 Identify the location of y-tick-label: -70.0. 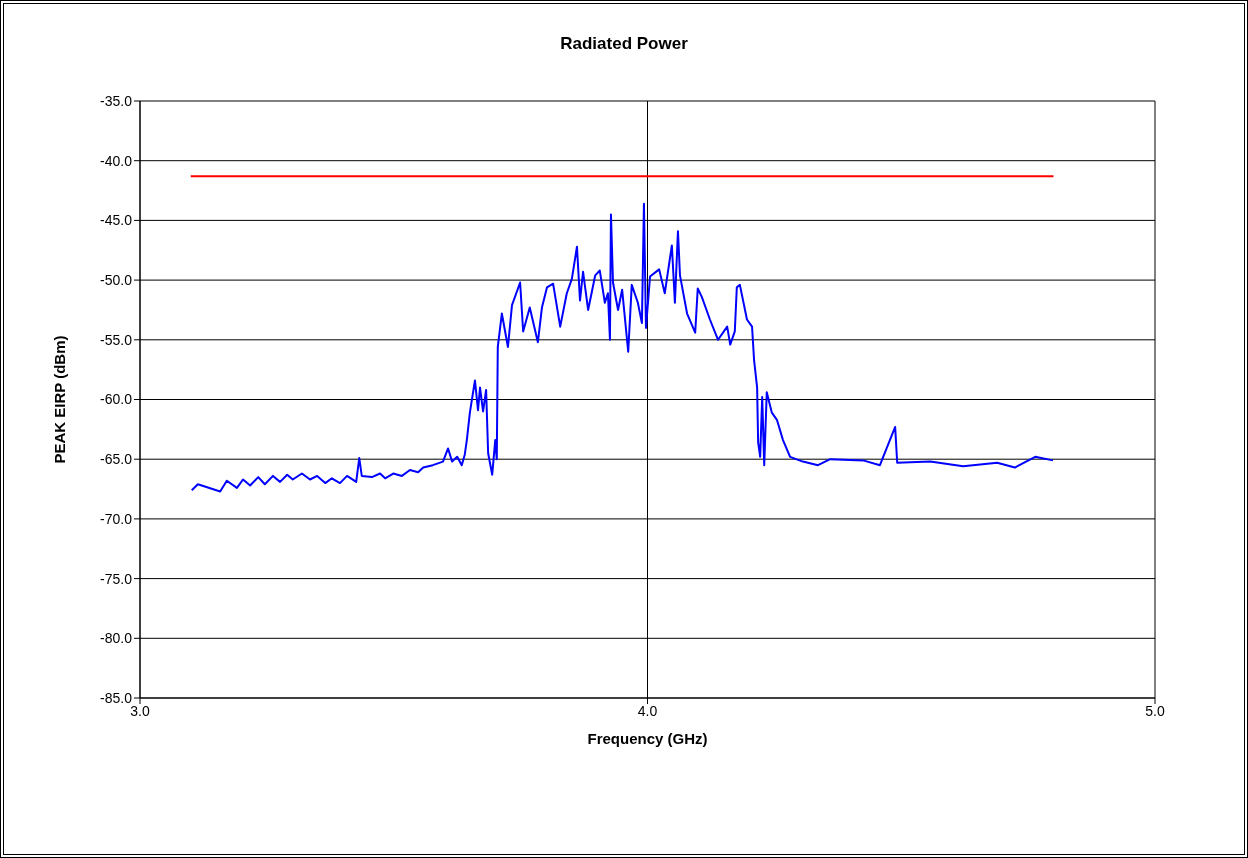
(116, 518).